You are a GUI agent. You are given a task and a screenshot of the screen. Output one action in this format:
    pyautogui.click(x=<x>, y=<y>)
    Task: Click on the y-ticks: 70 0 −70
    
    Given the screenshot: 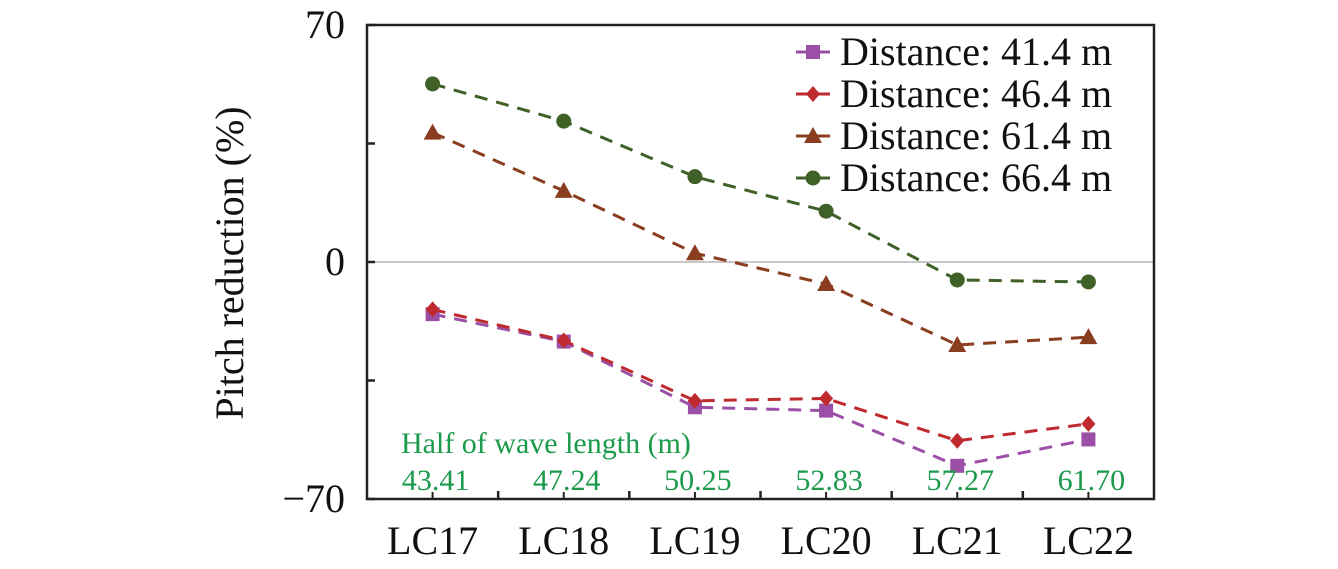 What is the action you would take?
    pyautogui.click(x=328, y=261)
    